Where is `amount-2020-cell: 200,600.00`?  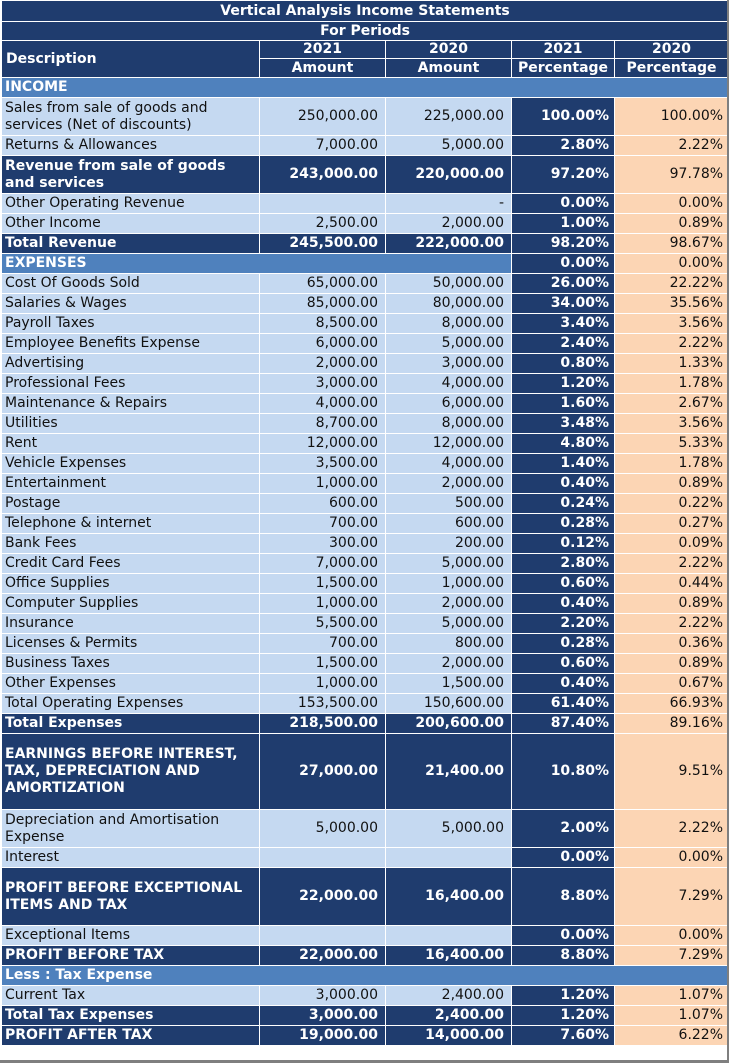 amount-2020-cell: 200,600.00 is located at coordinates (448, 723).